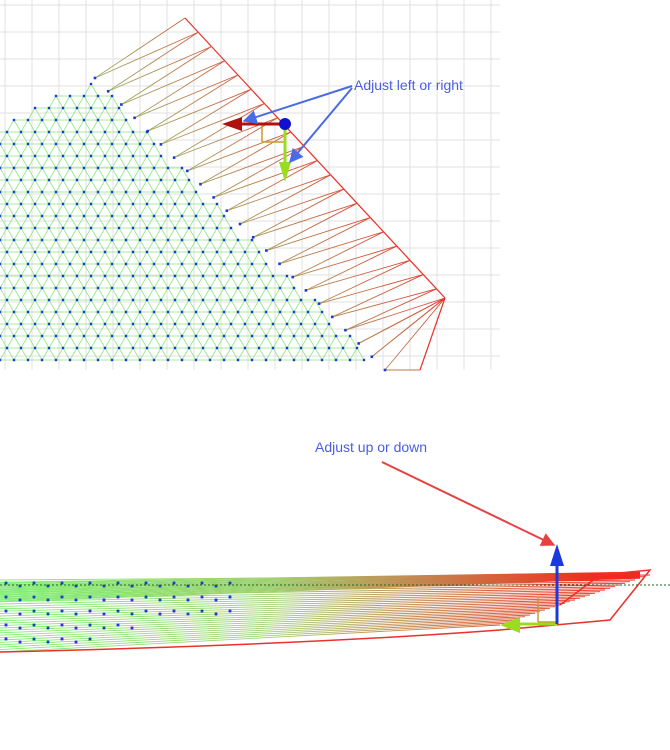 This screenshot has height=750, width=670. Describe the element at coordinates (557, 555) in the screenshot. I see `z-axis-arrowhead` at that location.